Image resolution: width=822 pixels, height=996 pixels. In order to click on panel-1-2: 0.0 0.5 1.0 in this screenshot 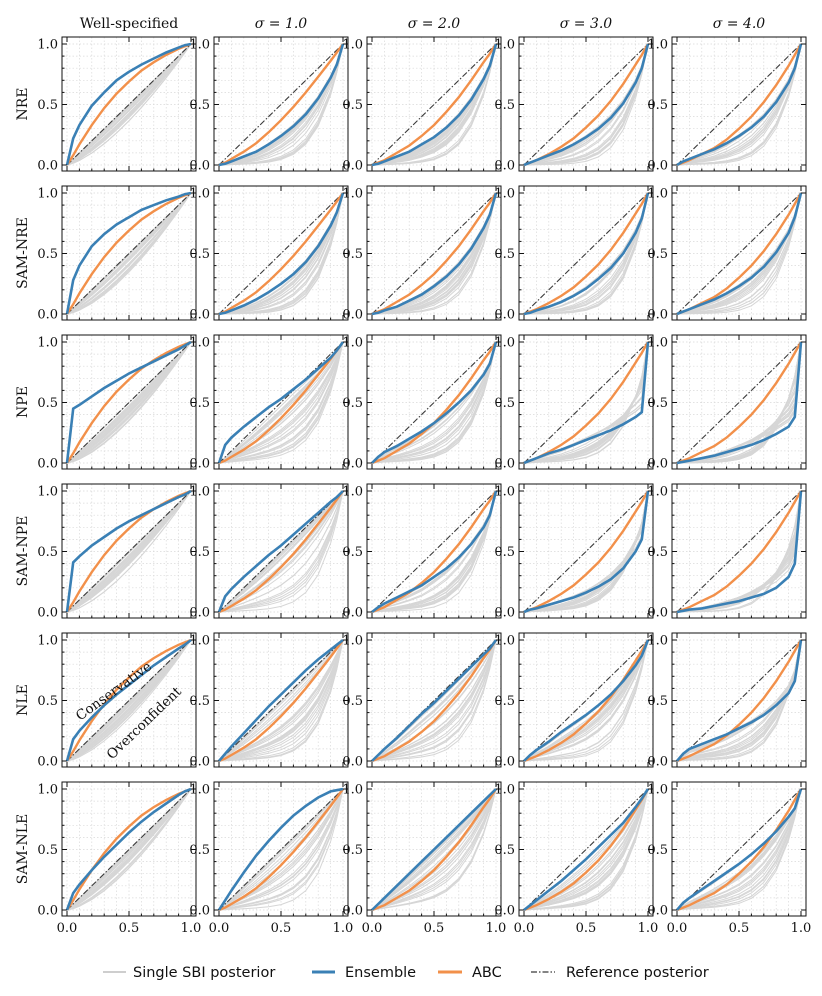, I will do `click(422, 254)`.